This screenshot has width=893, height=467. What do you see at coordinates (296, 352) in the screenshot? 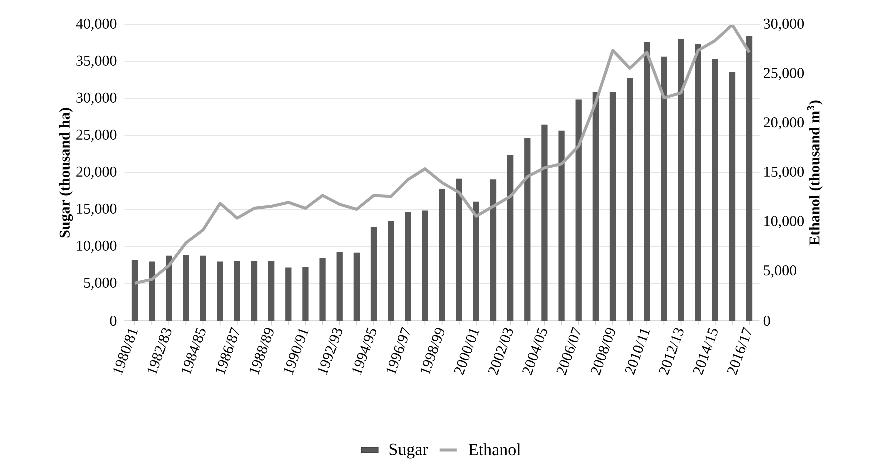
I see `x-tick-label: 1990/91` at bounding box center [296, 352].